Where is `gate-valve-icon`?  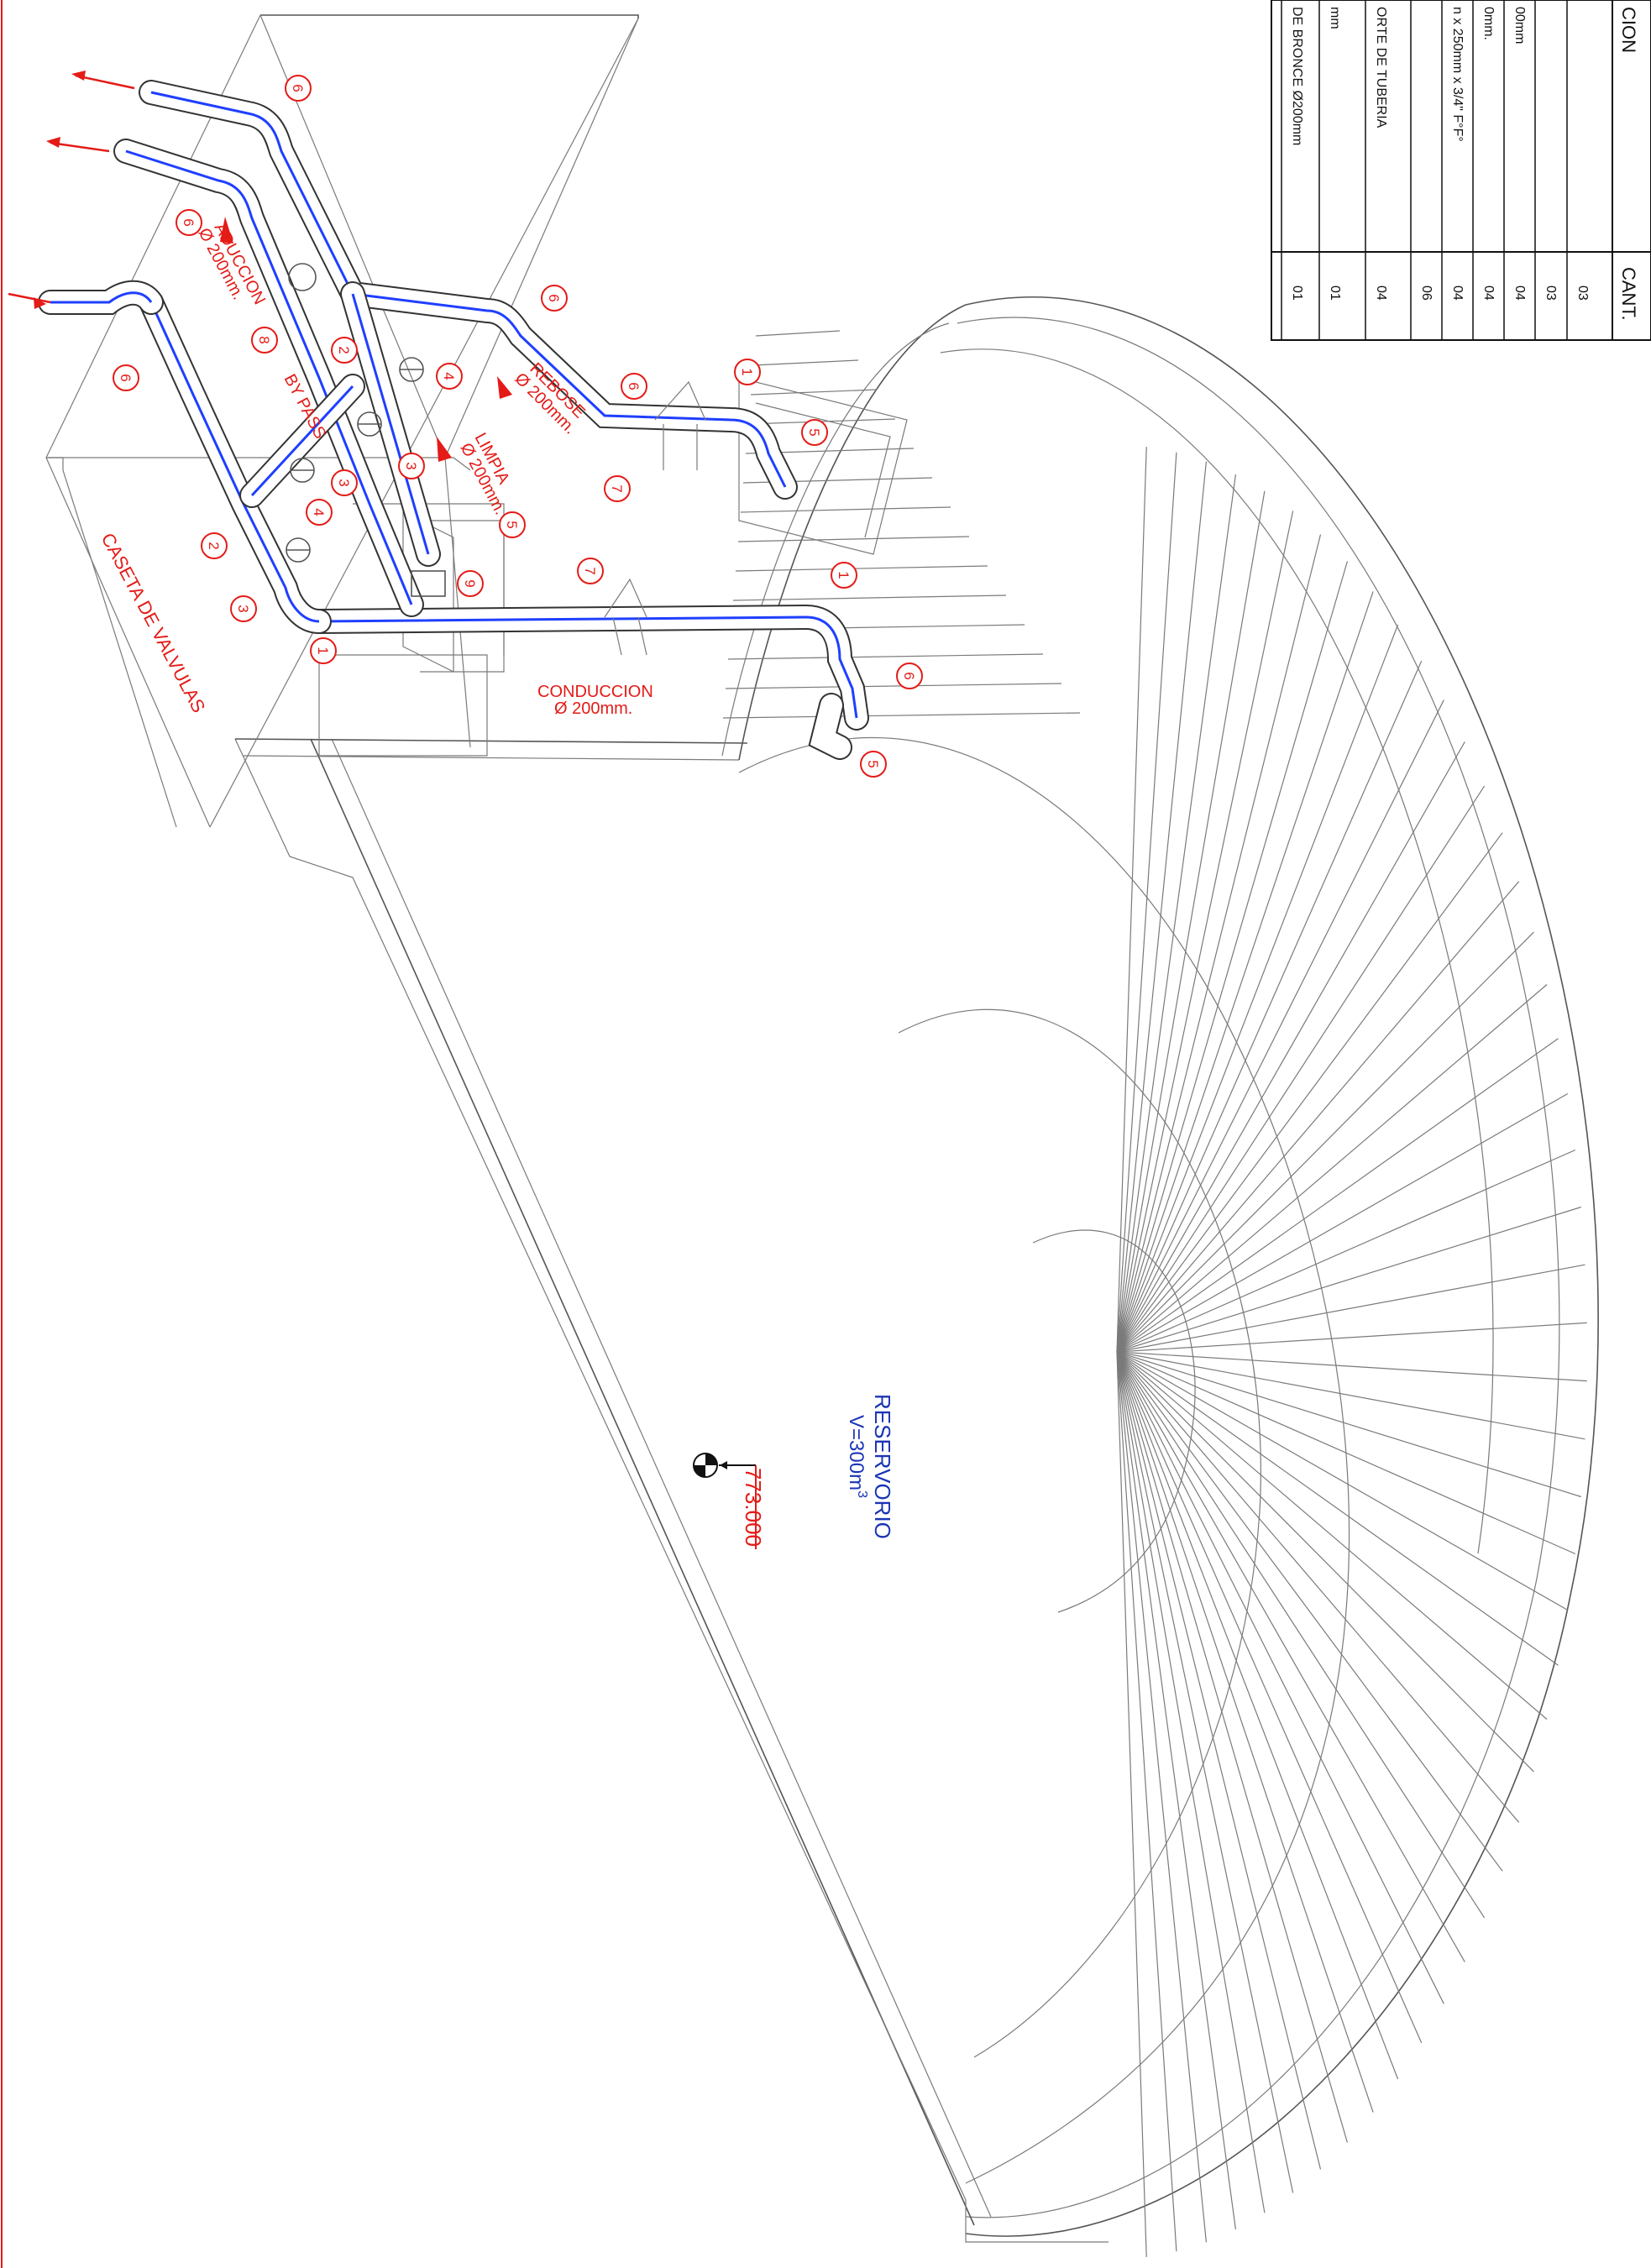 gate-valve-icon is located at coordinates (355, 460).